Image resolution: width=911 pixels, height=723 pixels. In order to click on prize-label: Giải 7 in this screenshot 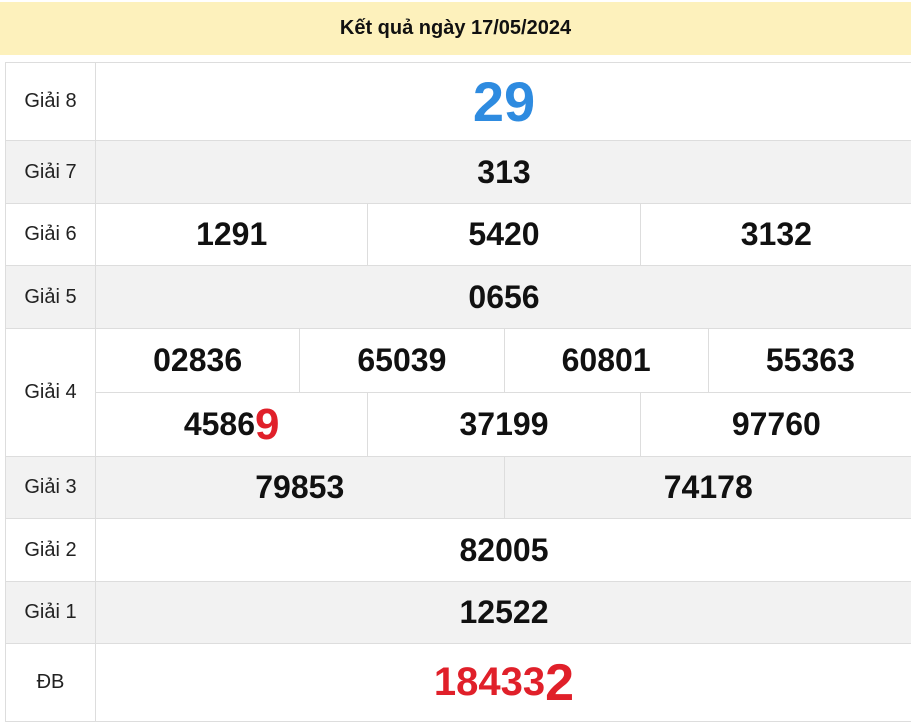, I will do `click(51, 172)`.